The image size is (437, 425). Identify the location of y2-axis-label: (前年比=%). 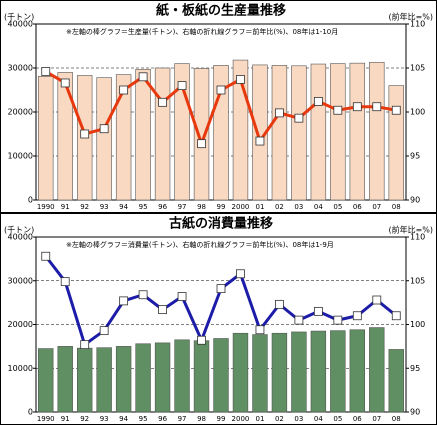
(410, 17).